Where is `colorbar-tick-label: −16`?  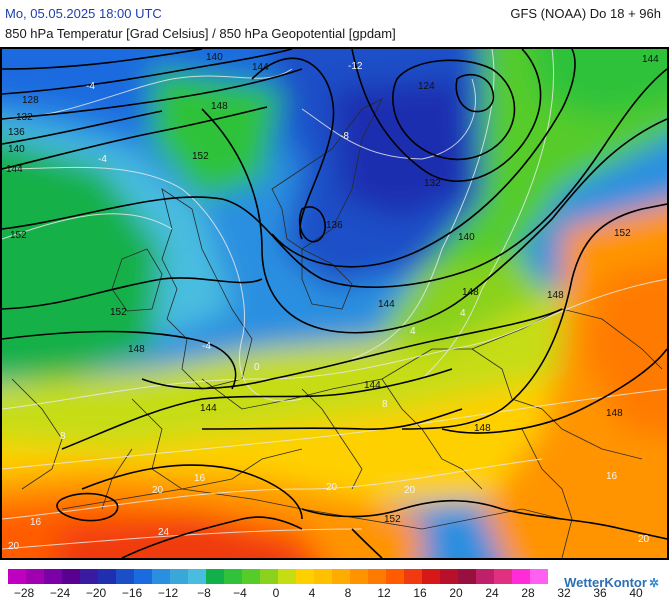
colorbar-tick-label: −16 is located at coordinates (132, 593).